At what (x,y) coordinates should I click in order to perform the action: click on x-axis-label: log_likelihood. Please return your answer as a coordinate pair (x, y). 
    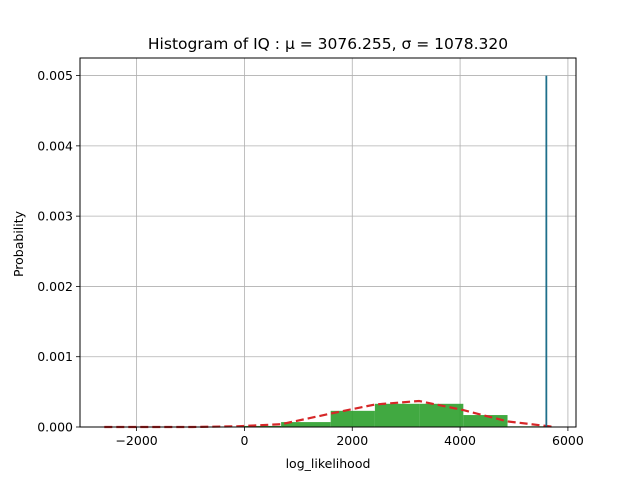
    Looking at the image, I should click on (328, 463).